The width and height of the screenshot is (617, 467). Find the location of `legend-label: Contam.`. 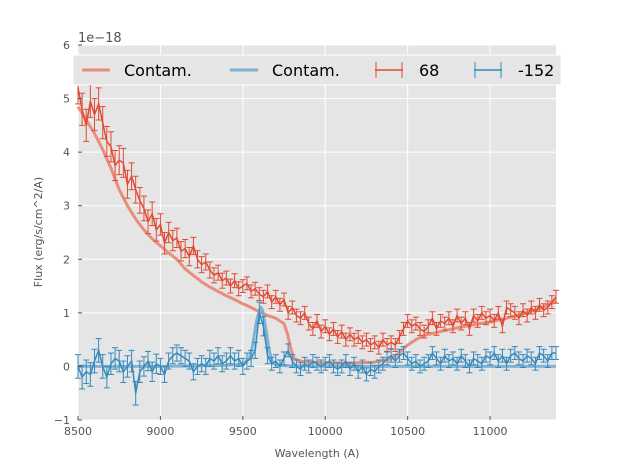

legend-label: Contam. is located at coordinates (158, 70).